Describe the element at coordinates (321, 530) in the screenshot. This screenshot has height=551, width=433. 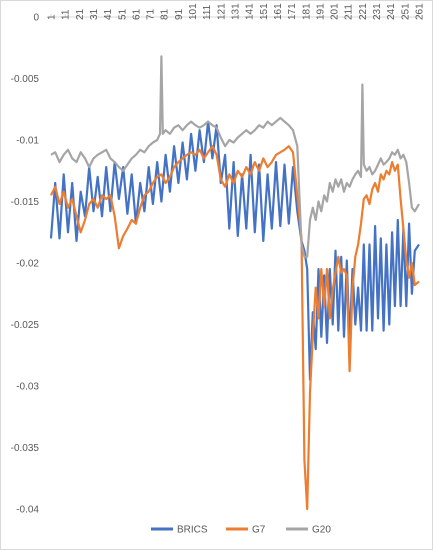
I see `legend-label-g20: G20` at that location.